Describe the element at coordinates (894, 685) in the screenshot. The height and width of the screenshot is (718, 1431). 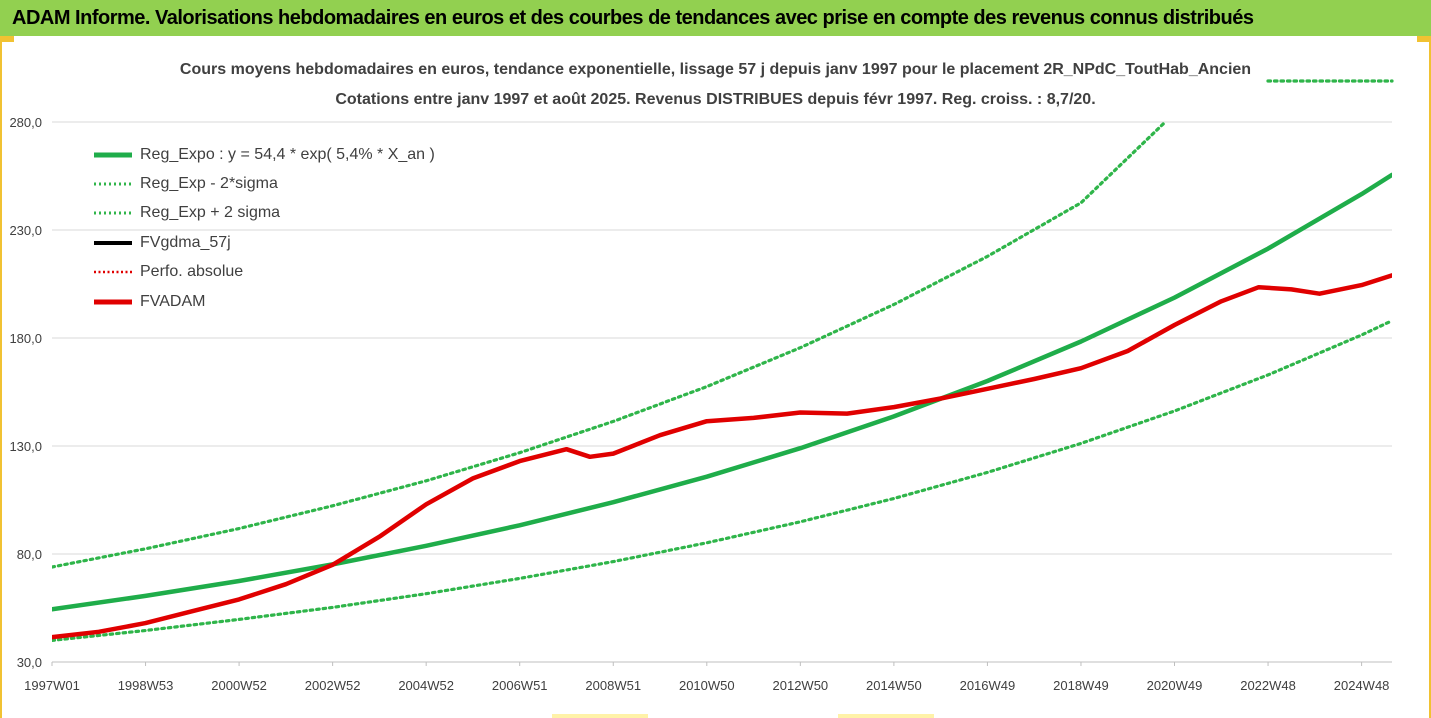
I see `x-tick-label: 2014W50` at that location.